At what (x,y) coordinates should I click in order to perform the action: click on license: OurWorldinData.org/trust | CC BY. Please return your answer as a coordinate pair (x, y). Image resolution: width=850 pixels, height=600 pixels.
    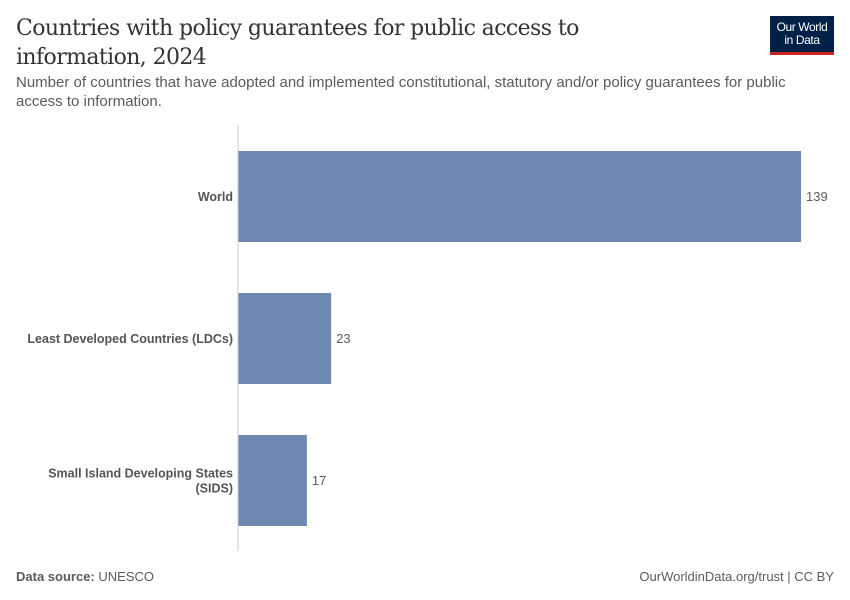
    Looking at the image, I should click on (736, 576).